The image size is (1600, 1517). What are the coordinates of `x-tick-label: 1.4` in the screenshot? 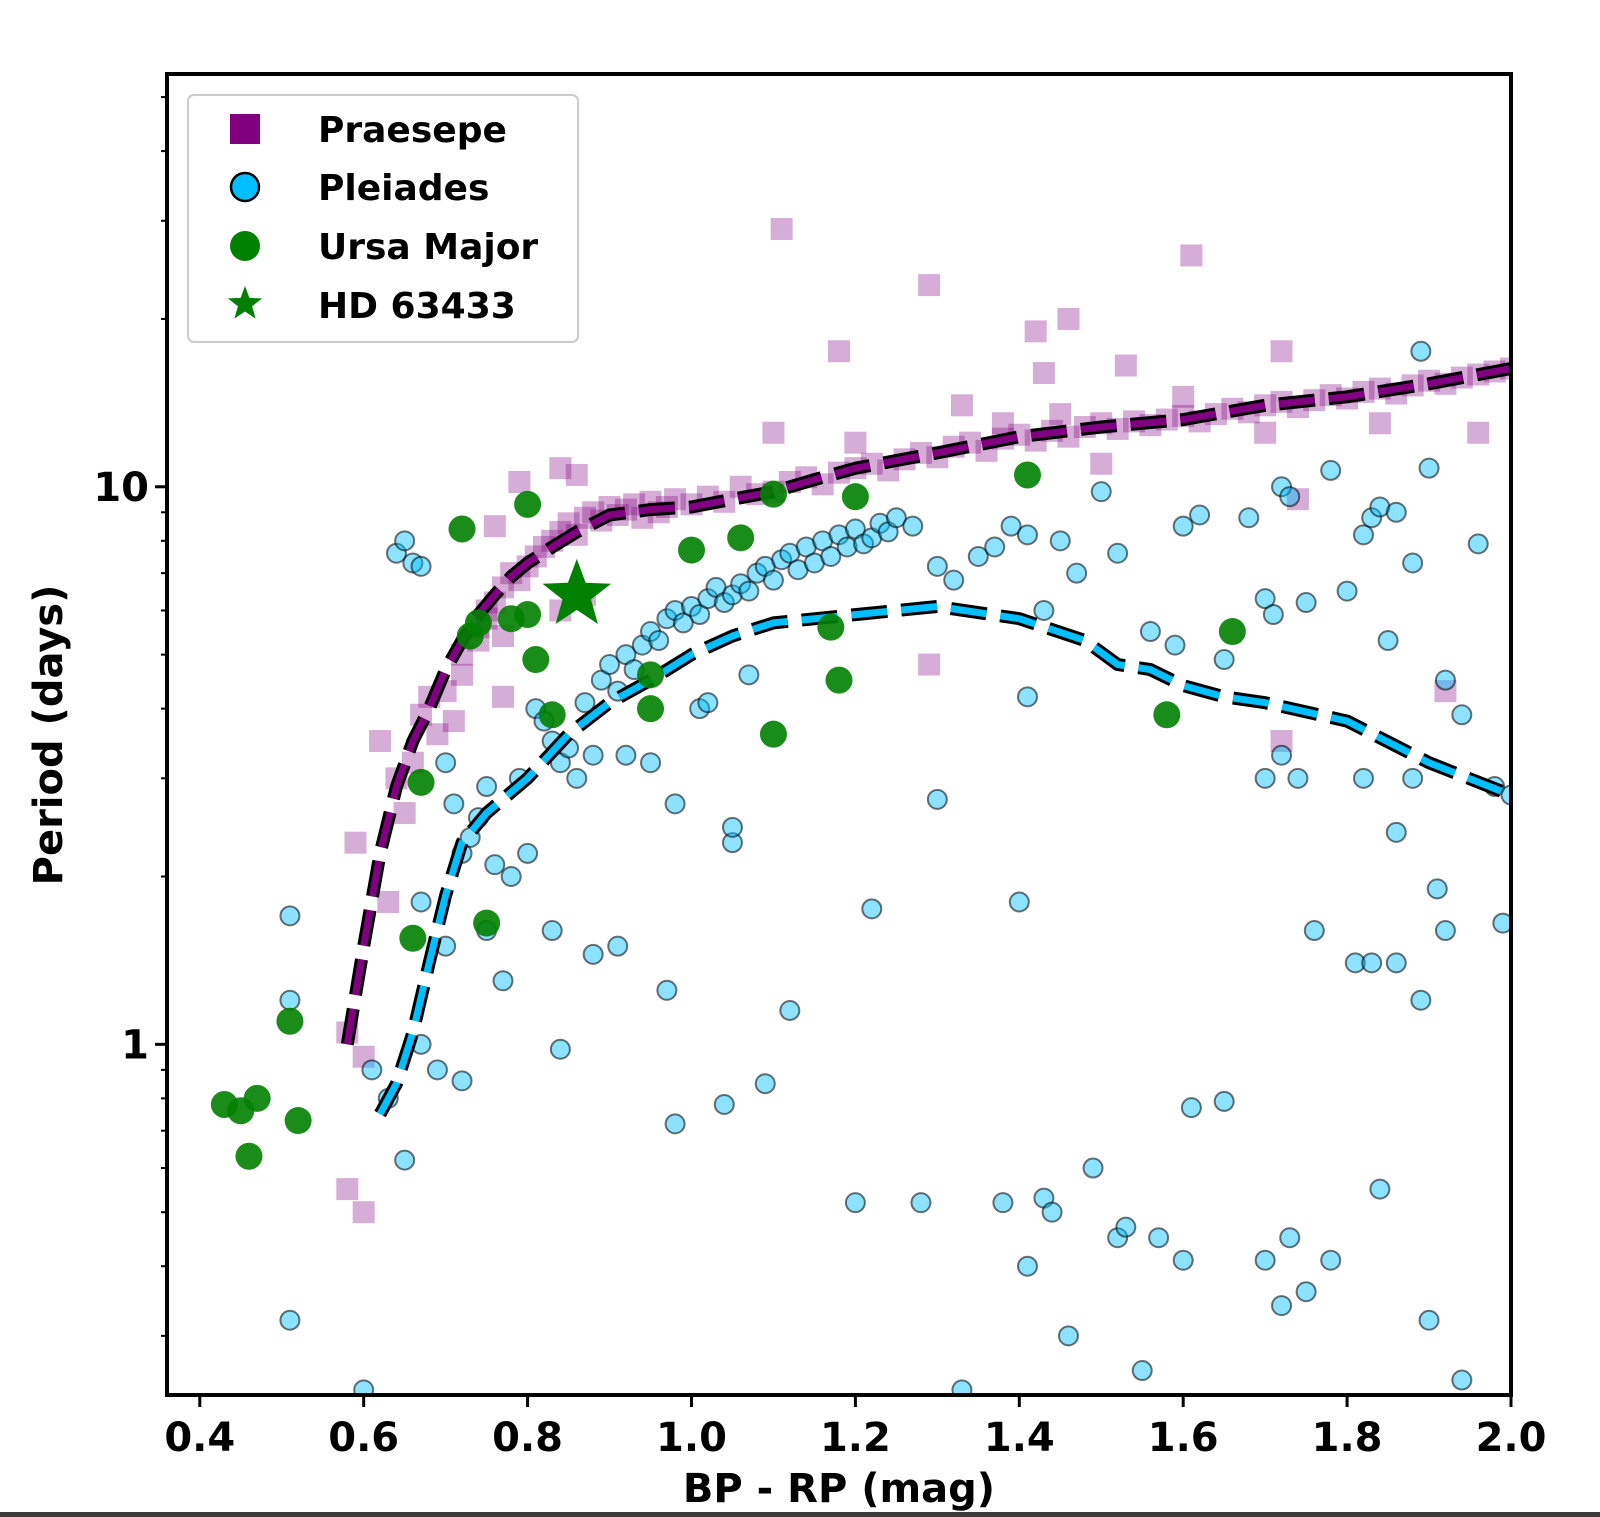 It's located at (1019, 1438).